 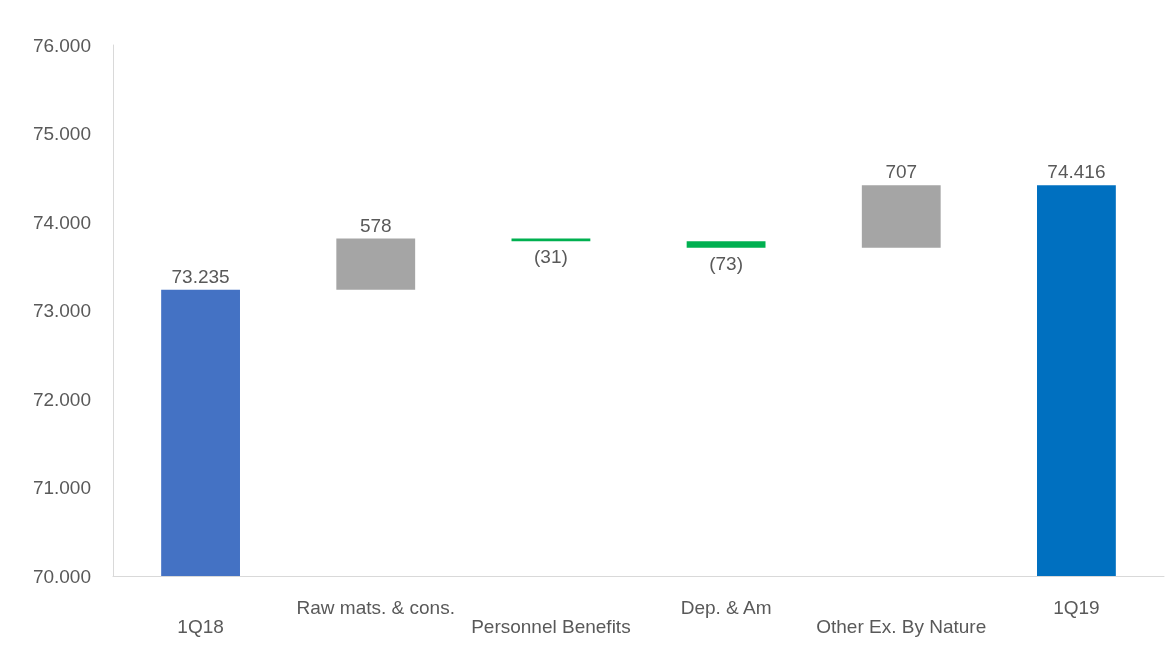 I want to click on y-tick-label: 73.000, so click(x=61, y=310).